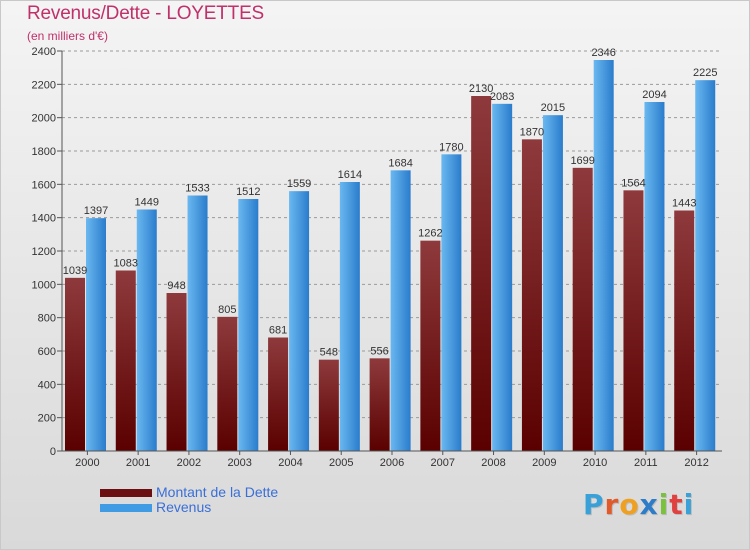  What do you see at coordinates (44, 85) in the screenshot?
I see `y-tick-label: 2200` at bounding box center [44, 85].